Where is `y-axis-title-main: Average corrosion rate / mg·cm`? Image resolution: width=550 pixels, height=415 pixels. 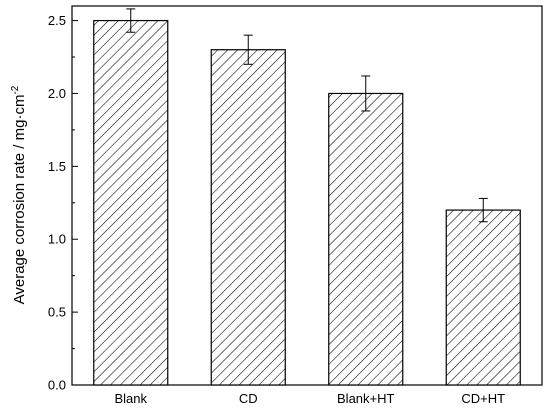 y-axis-title-main: Average corrosion rate / mg·cm is located at coordinates (19, 200).